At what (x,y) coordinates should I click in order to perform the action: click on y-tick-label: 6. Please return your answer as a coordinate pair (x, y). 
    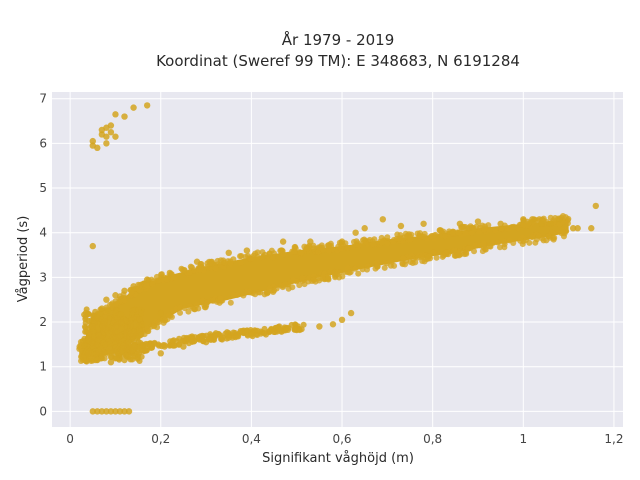
    Looking at the image, I should click on (43, 143).